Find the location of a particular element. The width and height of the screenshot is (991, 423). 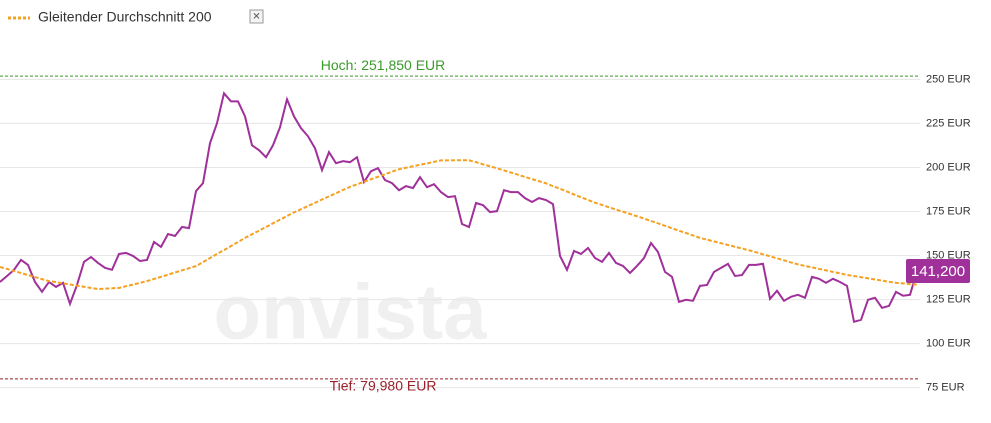

last-price-badge: 141,200 is located at coordinates (938, 271).